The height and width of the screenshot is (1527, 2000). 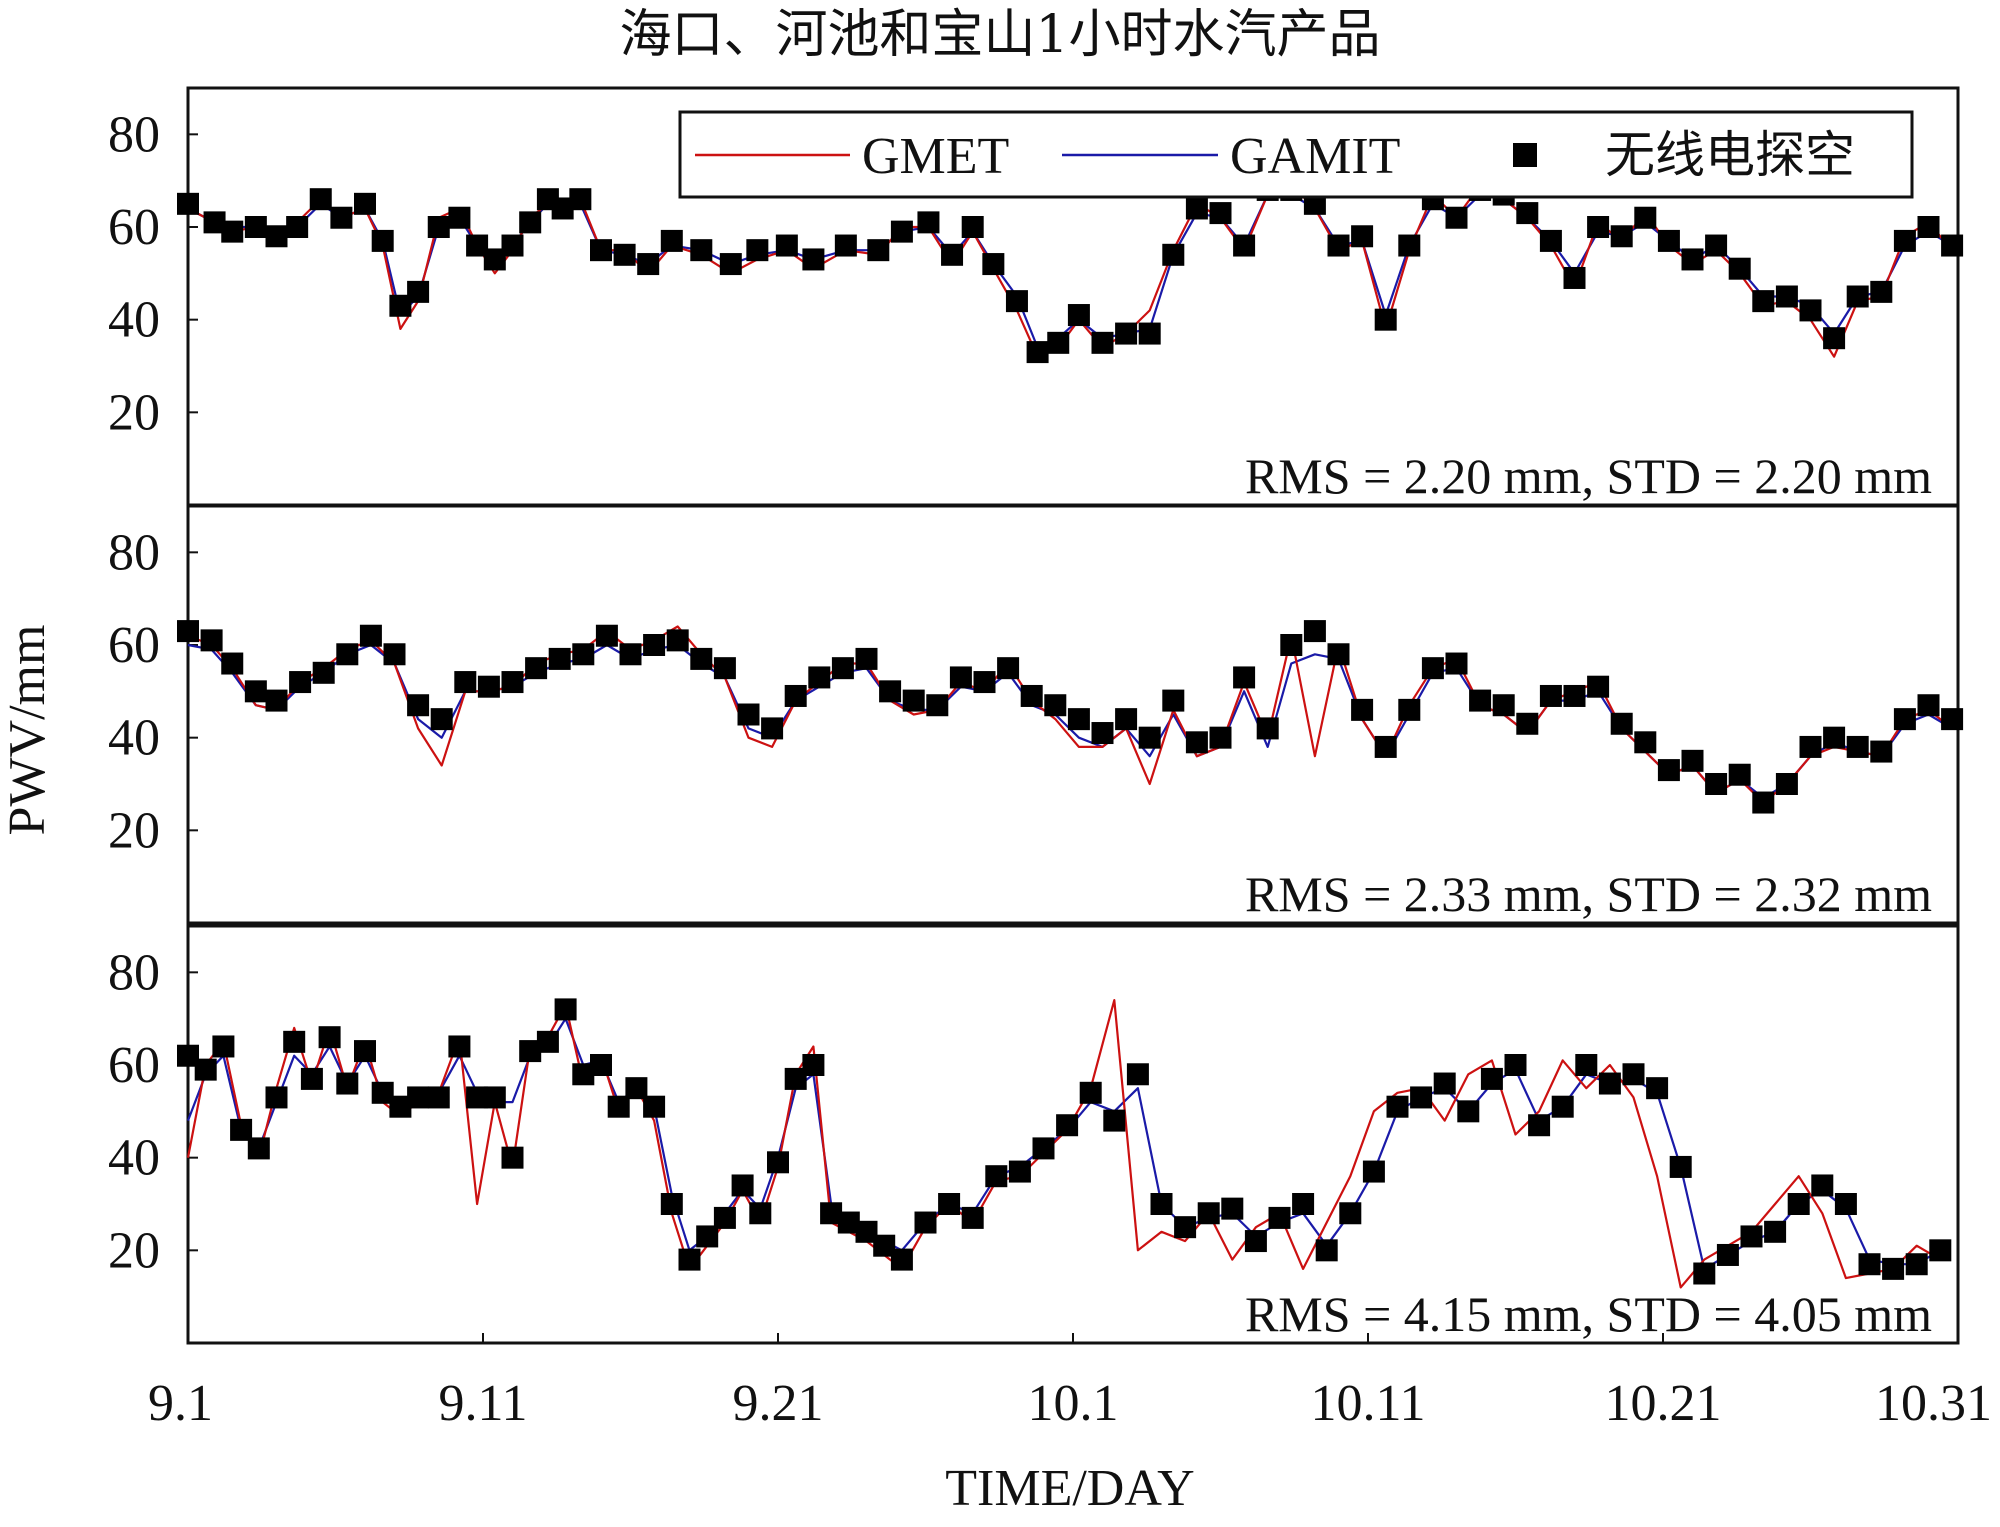 I want to click on x-tick-labels: 9.1 9.11 9.21 10.1 10.11 10.21 10.31, so click(x=1070, y=1382).